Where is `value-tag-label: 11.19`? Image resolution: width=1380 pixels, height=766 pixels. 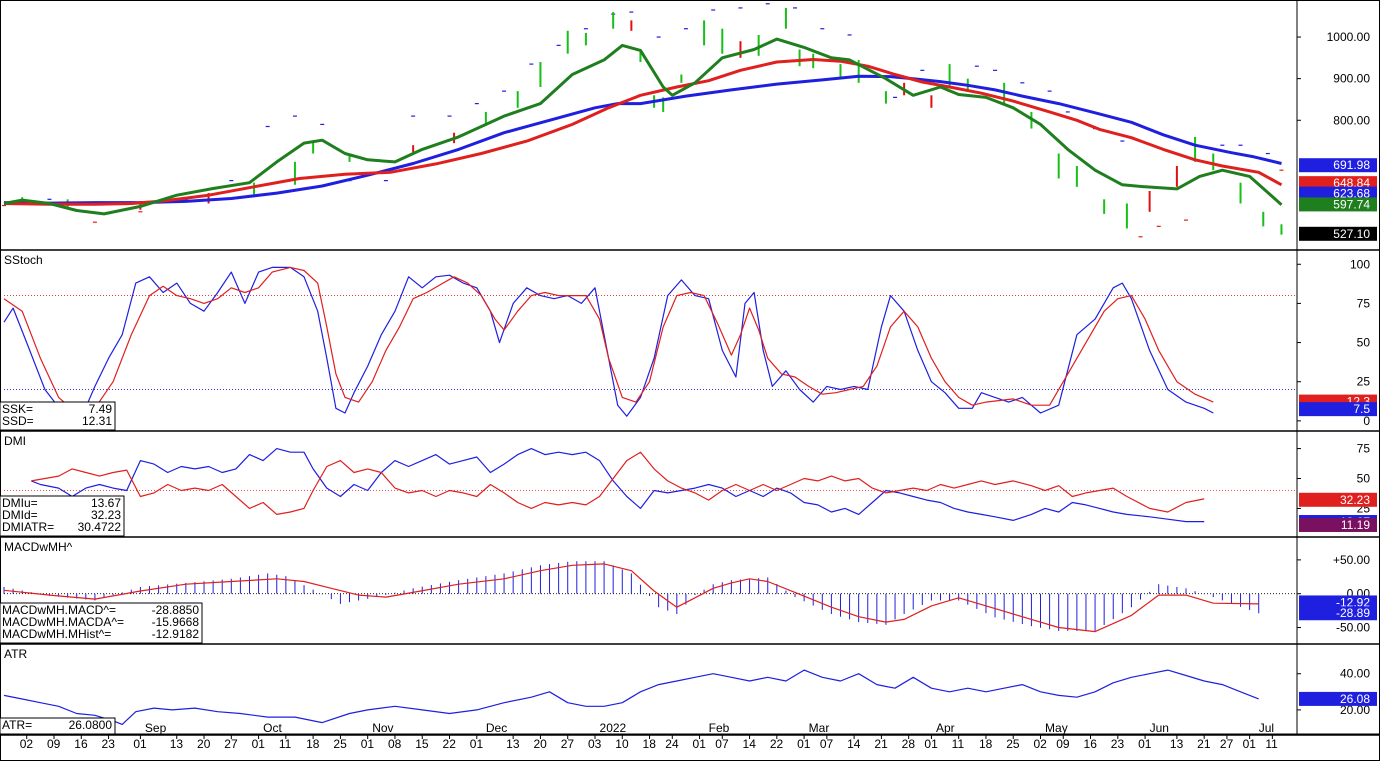 value-tag-label: 11.19 is located at coordinates (1355, 525).